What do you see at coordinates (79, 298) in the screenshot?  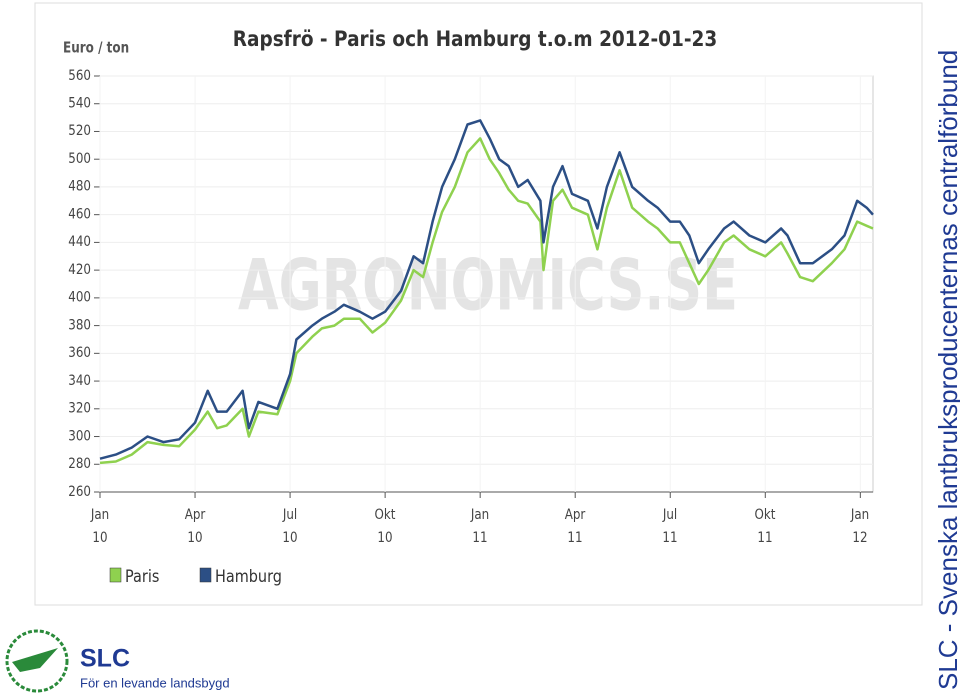 I see `y-tick-label: 400` at bounding box center [79, 298].